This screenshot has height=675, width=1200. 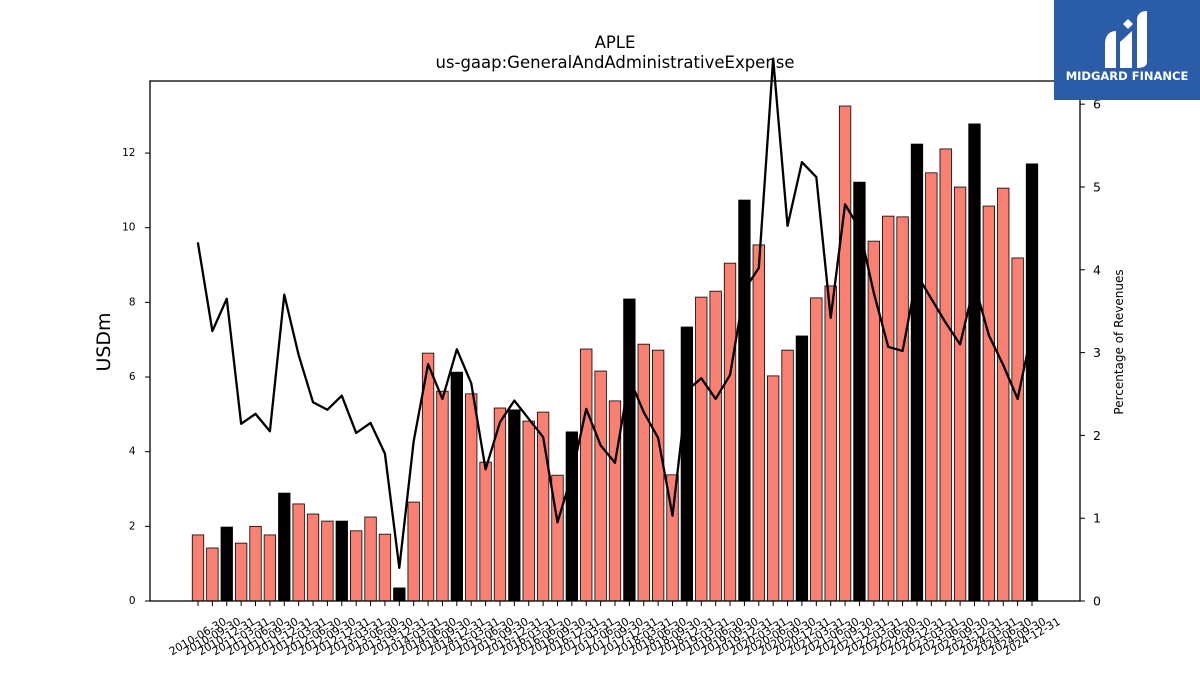 What do you see at coordinates (128, 153) in the screenshot?
I see `y-tick-label: 12` at bounding box center [128, 153].